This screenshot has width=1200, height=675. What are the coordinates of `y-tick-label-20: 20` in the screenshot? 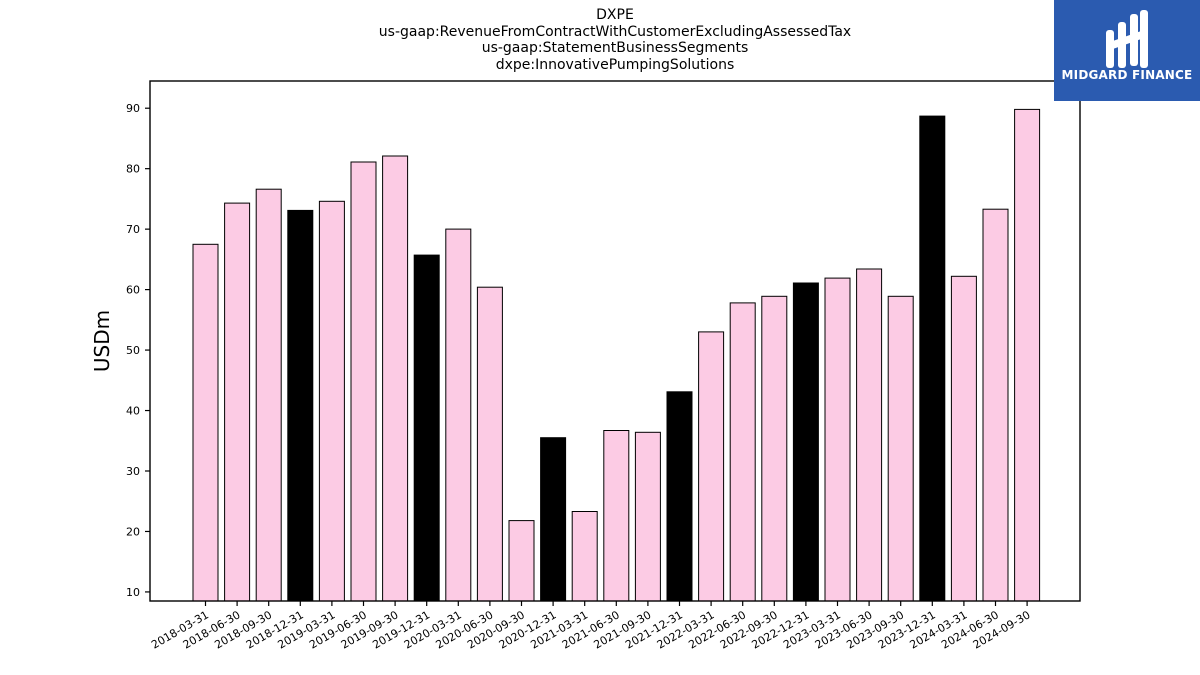 It's located at (133, 531).